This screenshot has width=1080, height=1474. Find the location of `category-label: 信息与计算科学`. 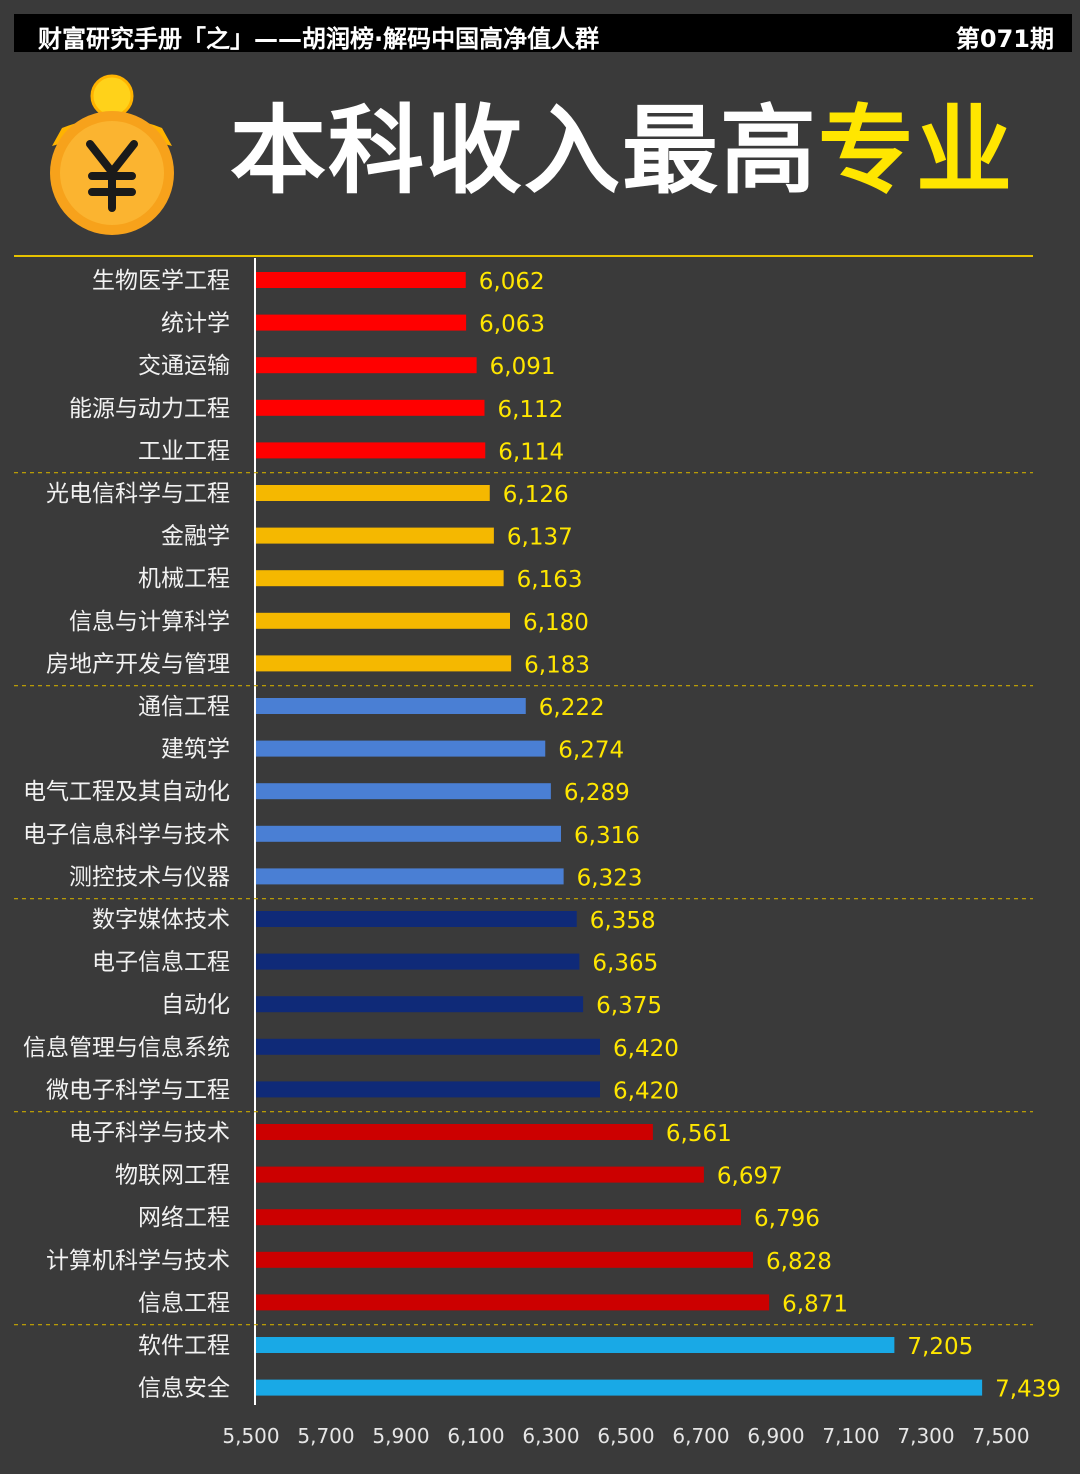

category-label: 信息与计算科学 is located at coordinates (149, 622).